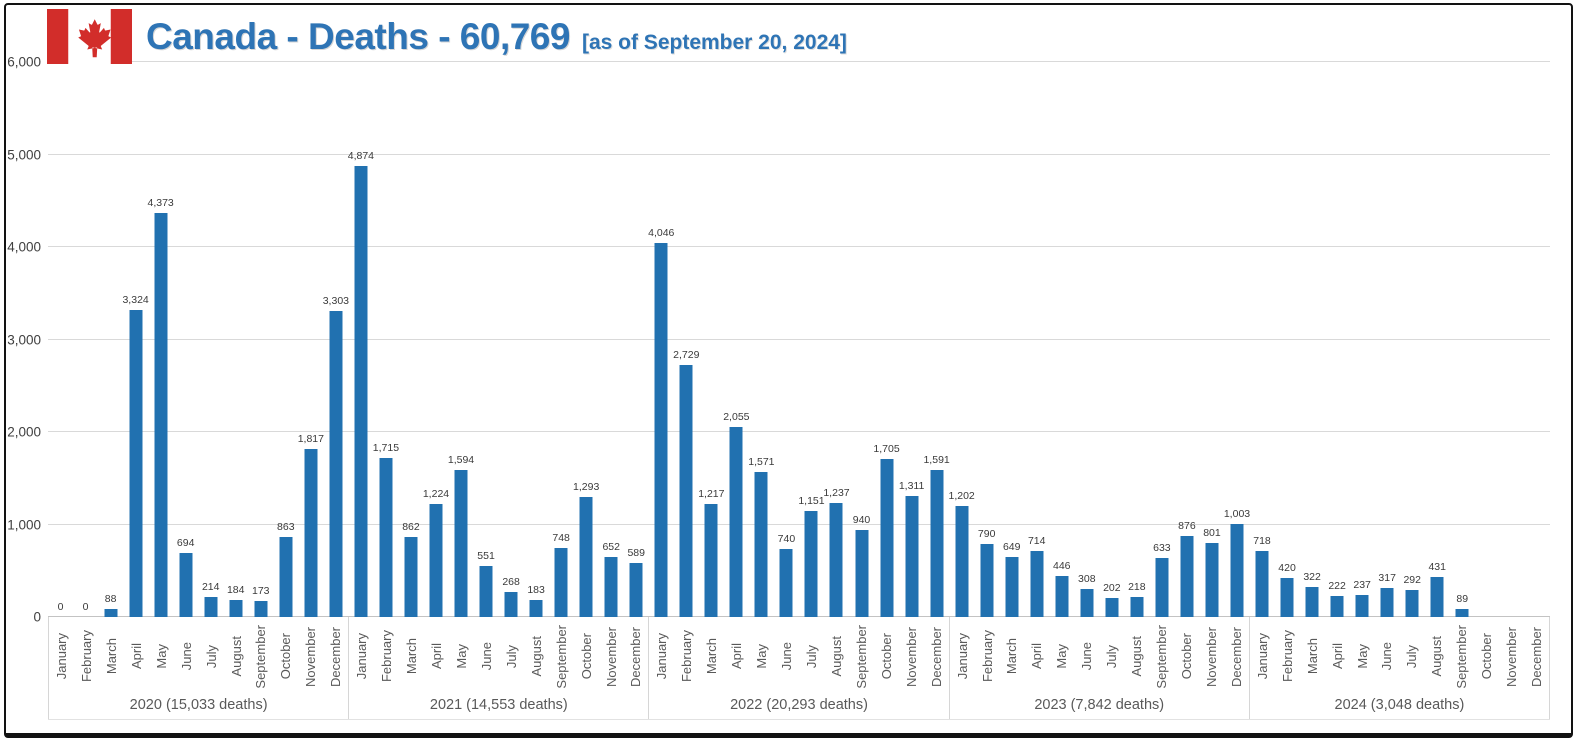 The height and width of the screenshot is (738, 1577). I want to click on bar-value-label: 652, so click(611, 546).